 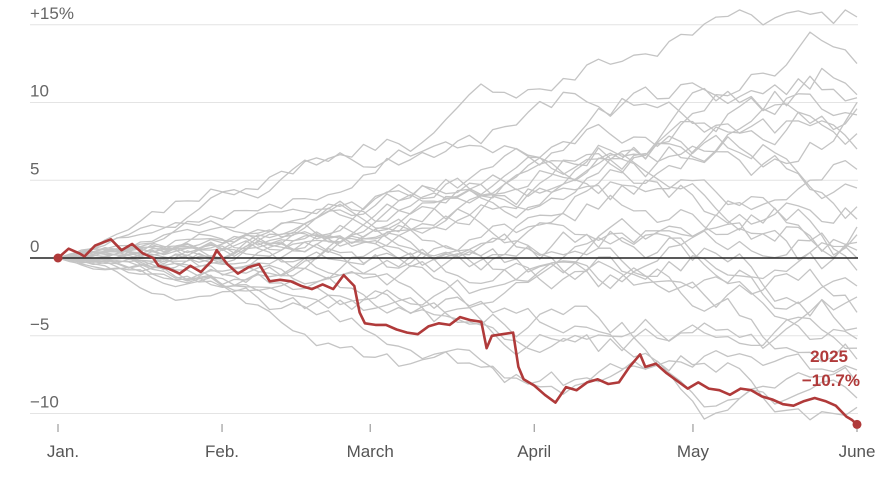 What do you see at coordinates (58, 258) in the screenshot?
I see `highlight-start-point` at bounding box center [58, 258].